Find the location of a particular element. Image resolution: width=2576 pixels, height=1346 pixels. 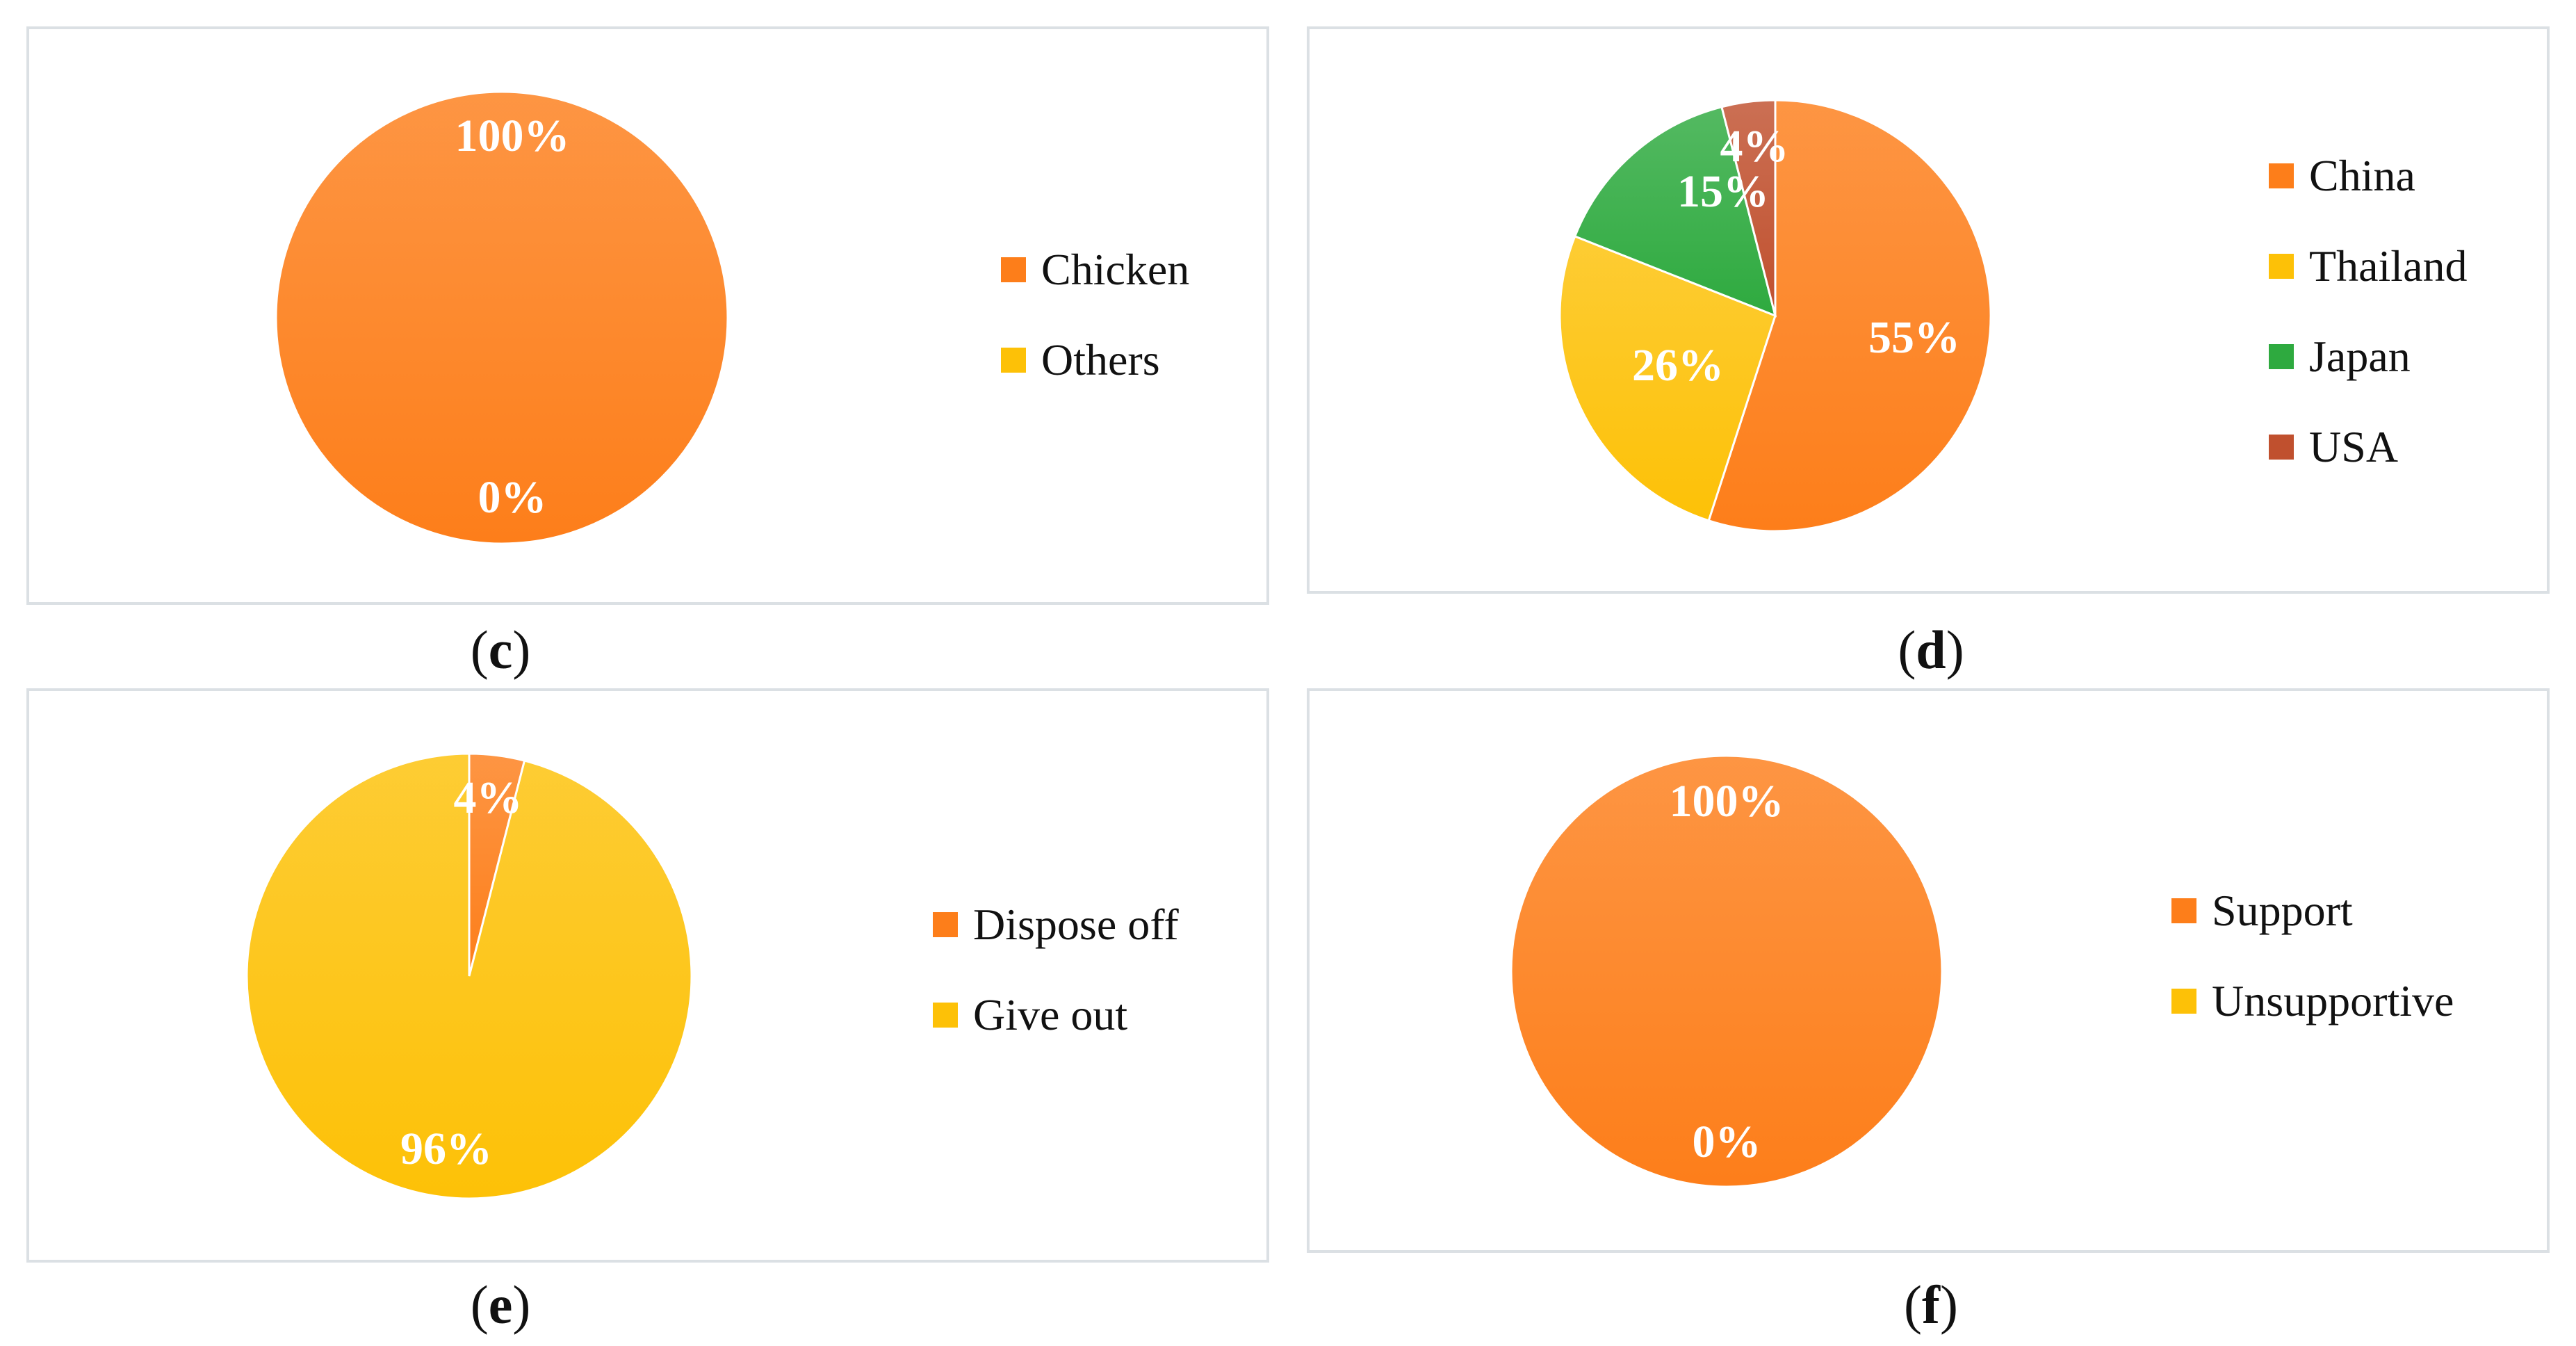

panel-caption-c: (c) is located at coordinates (500, 649).